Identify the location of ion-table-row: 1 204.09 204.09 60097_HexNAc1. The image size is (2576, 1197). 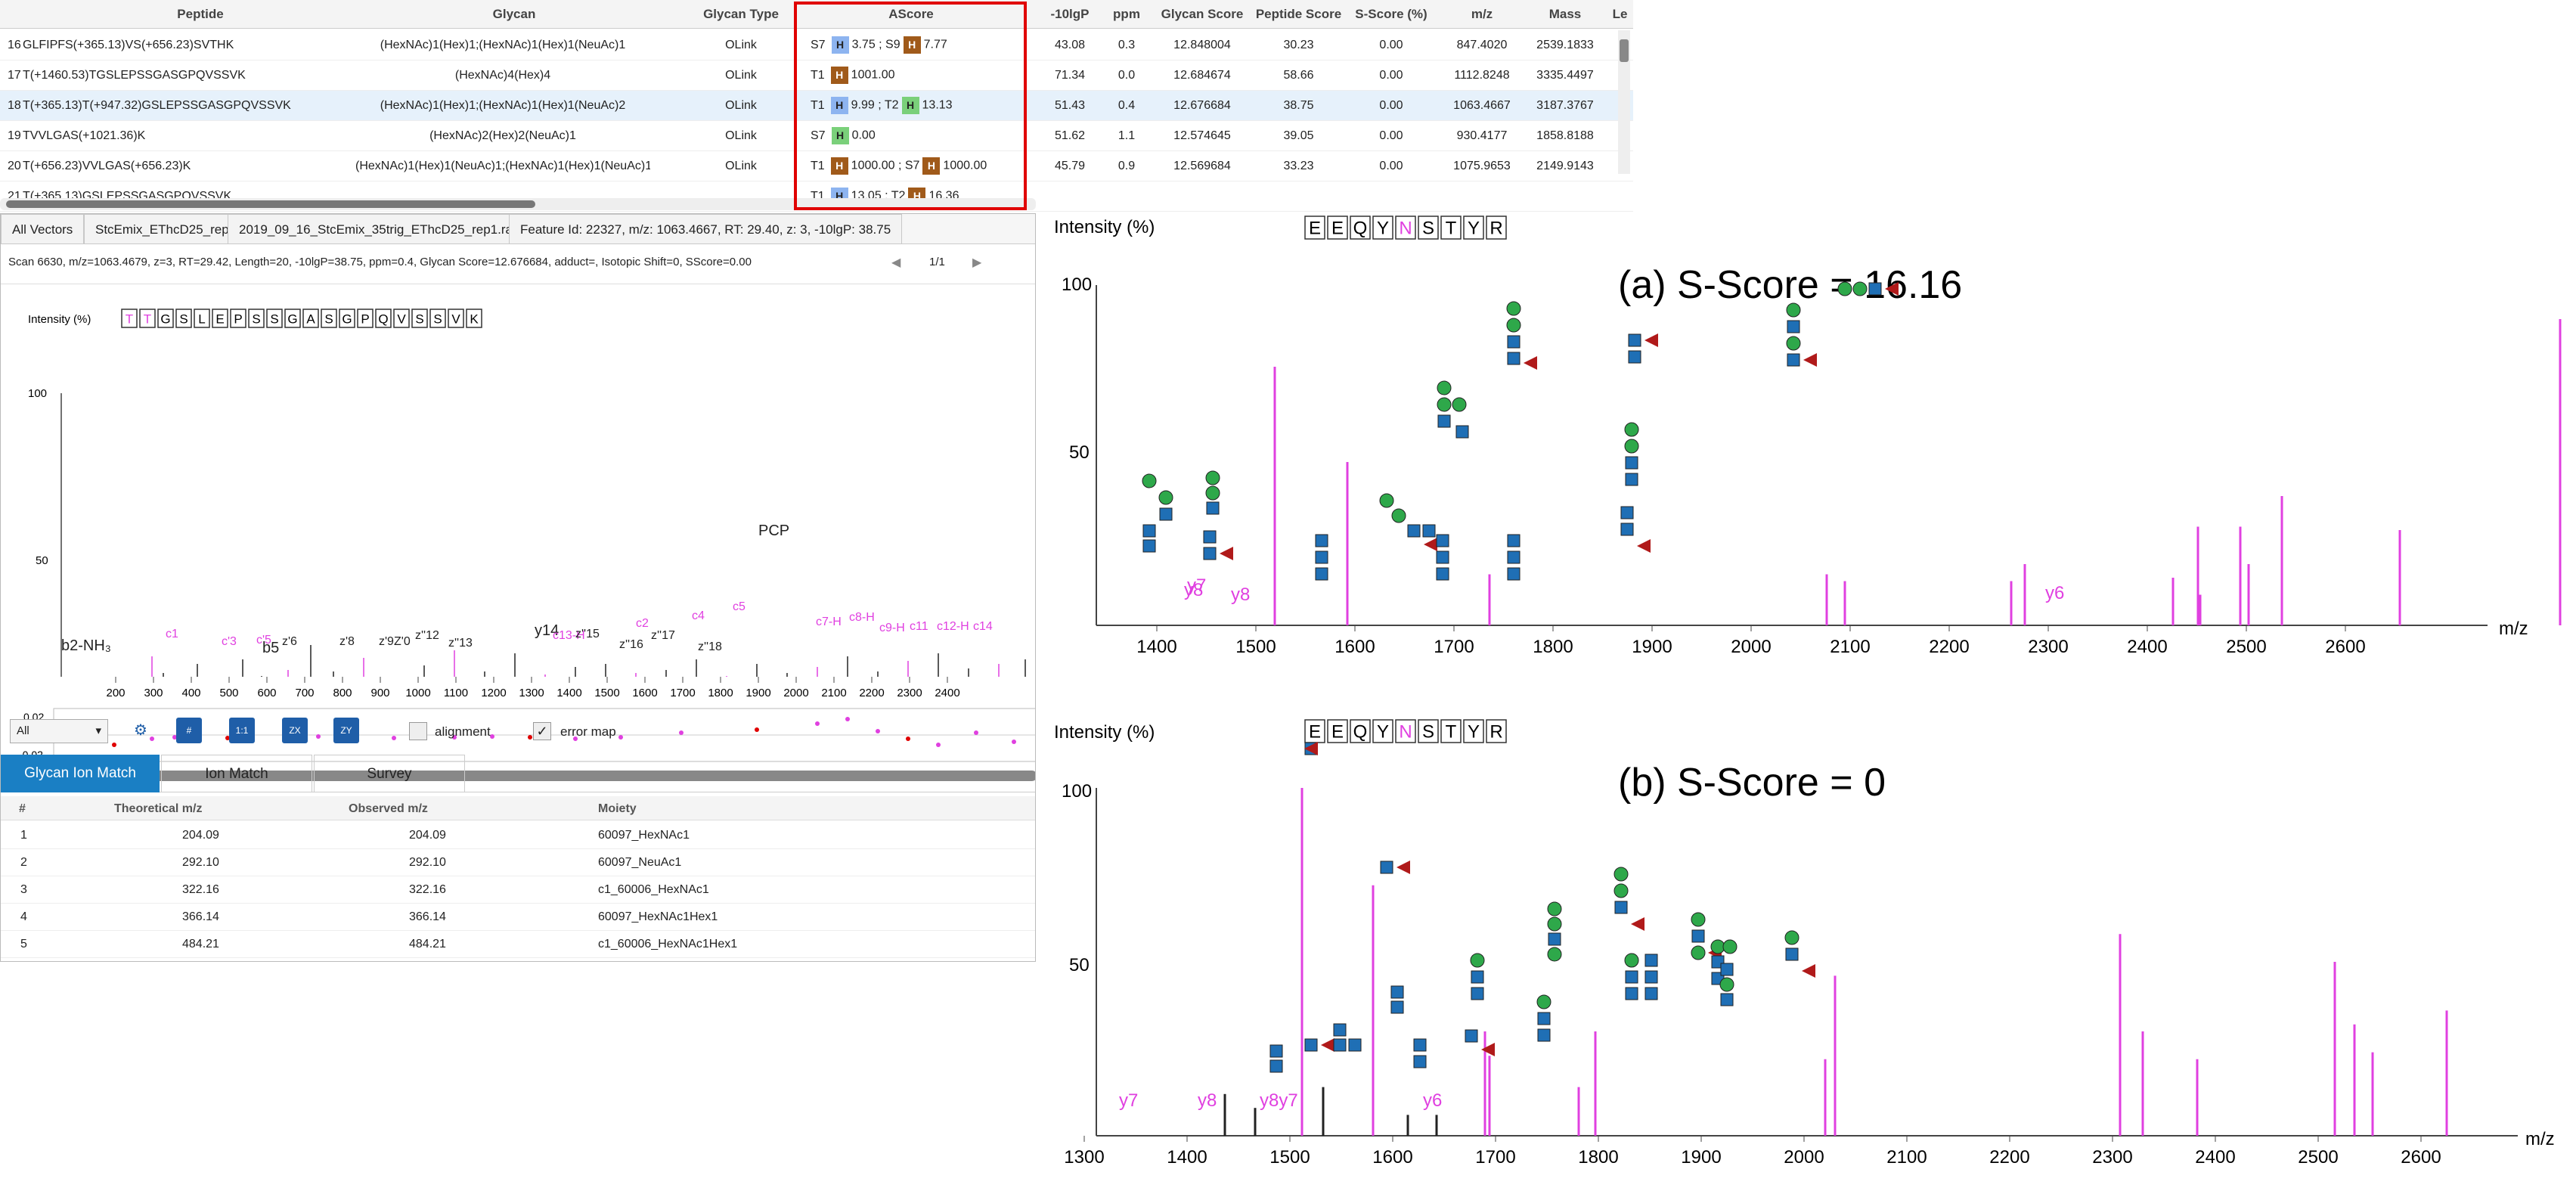
(518, 836).